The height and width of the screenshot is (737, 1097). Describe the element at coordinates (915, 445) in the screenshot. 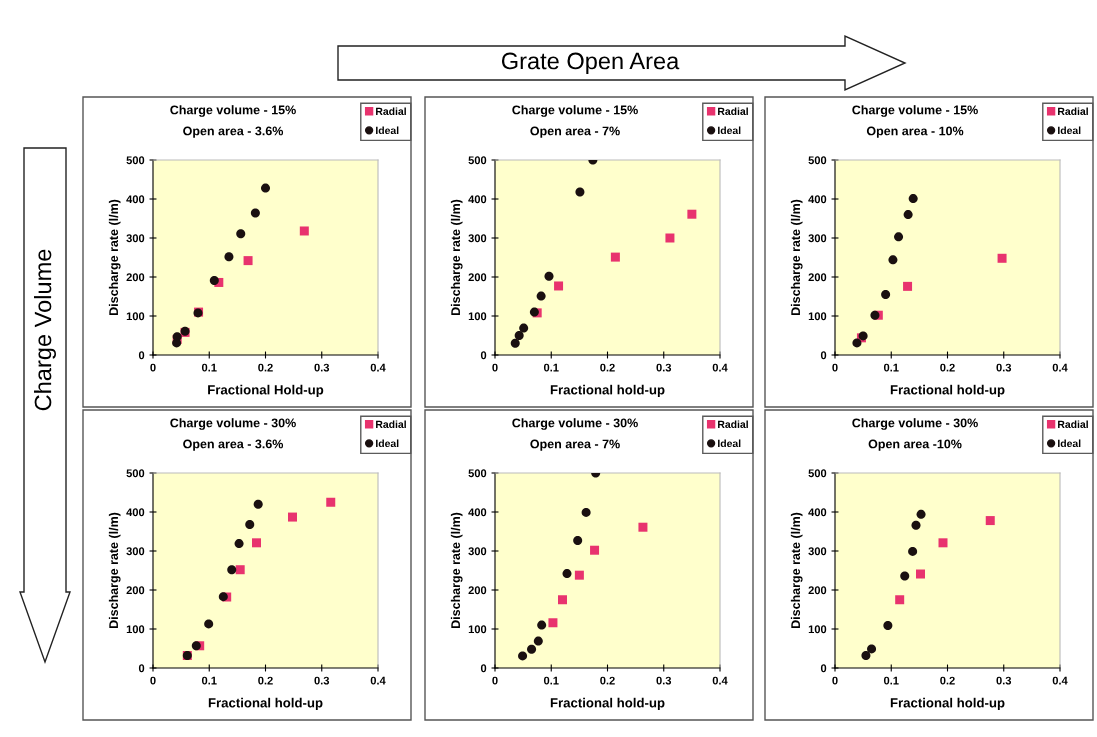

I see `chart-subtitle: Open area -10%` at that location.